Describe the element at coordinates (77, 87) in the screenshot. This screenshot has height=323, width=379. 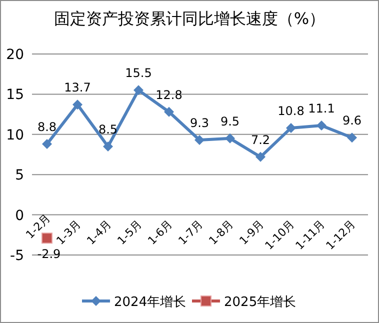
I see `data-label: 13.7` at that location.